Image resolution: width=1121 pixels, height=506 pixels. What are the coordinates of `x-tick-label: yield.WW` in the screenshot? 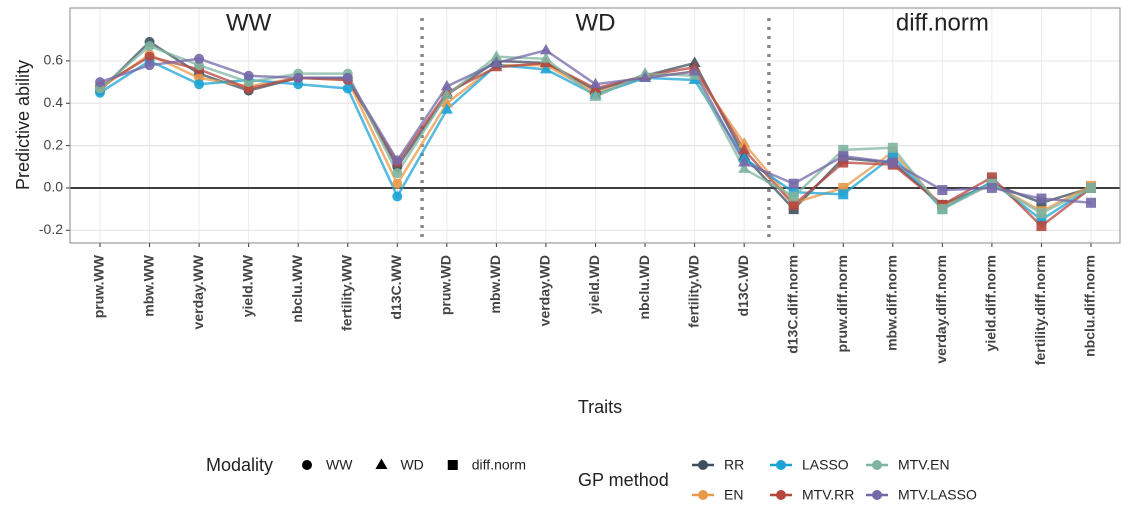 It's located at (247, 285).